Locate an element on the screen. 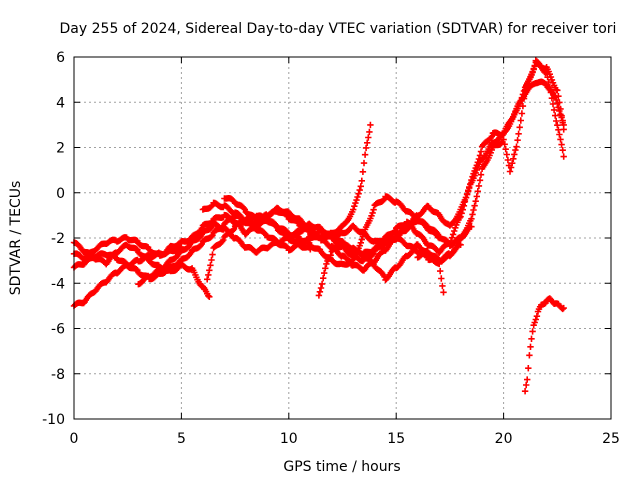  x-tick-label: 5 is located at coordinates (181, 439).